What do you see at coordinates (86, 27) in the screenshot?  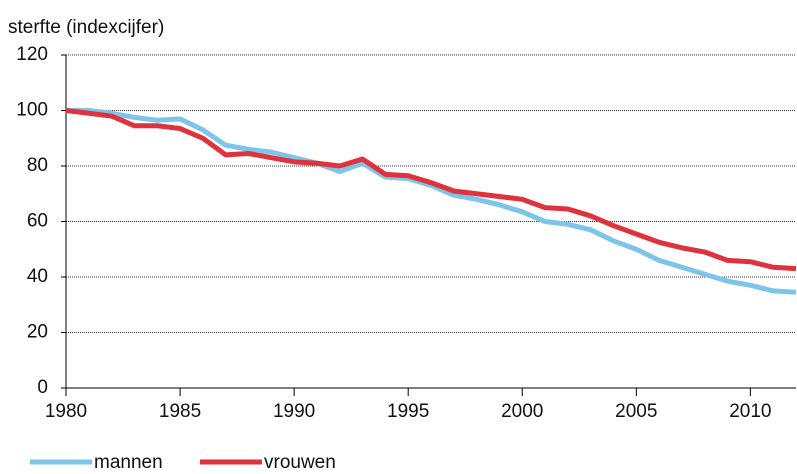 I see `chart-title: sterfte (indexcijfer)` at bounding box center [86, 27].